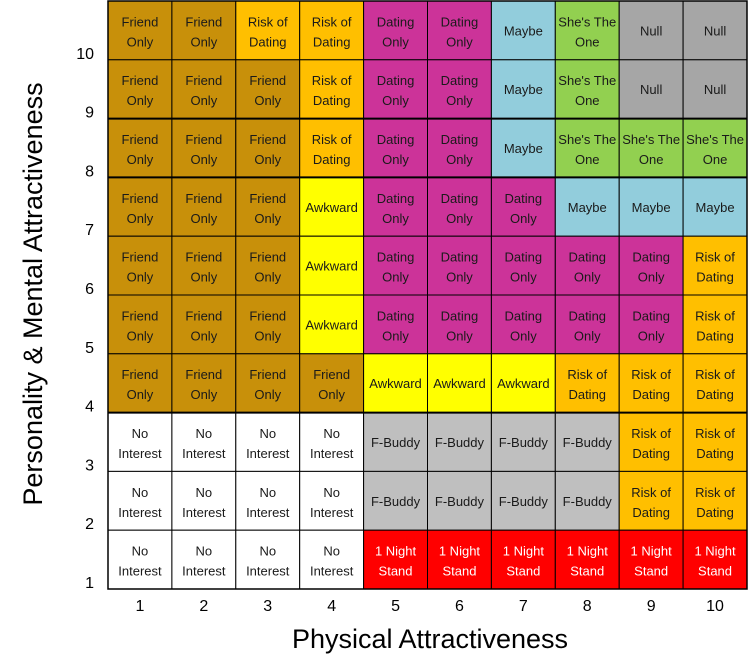  I want to click on cell-y1-x6: 1 Night Stand, so click(459, 559).